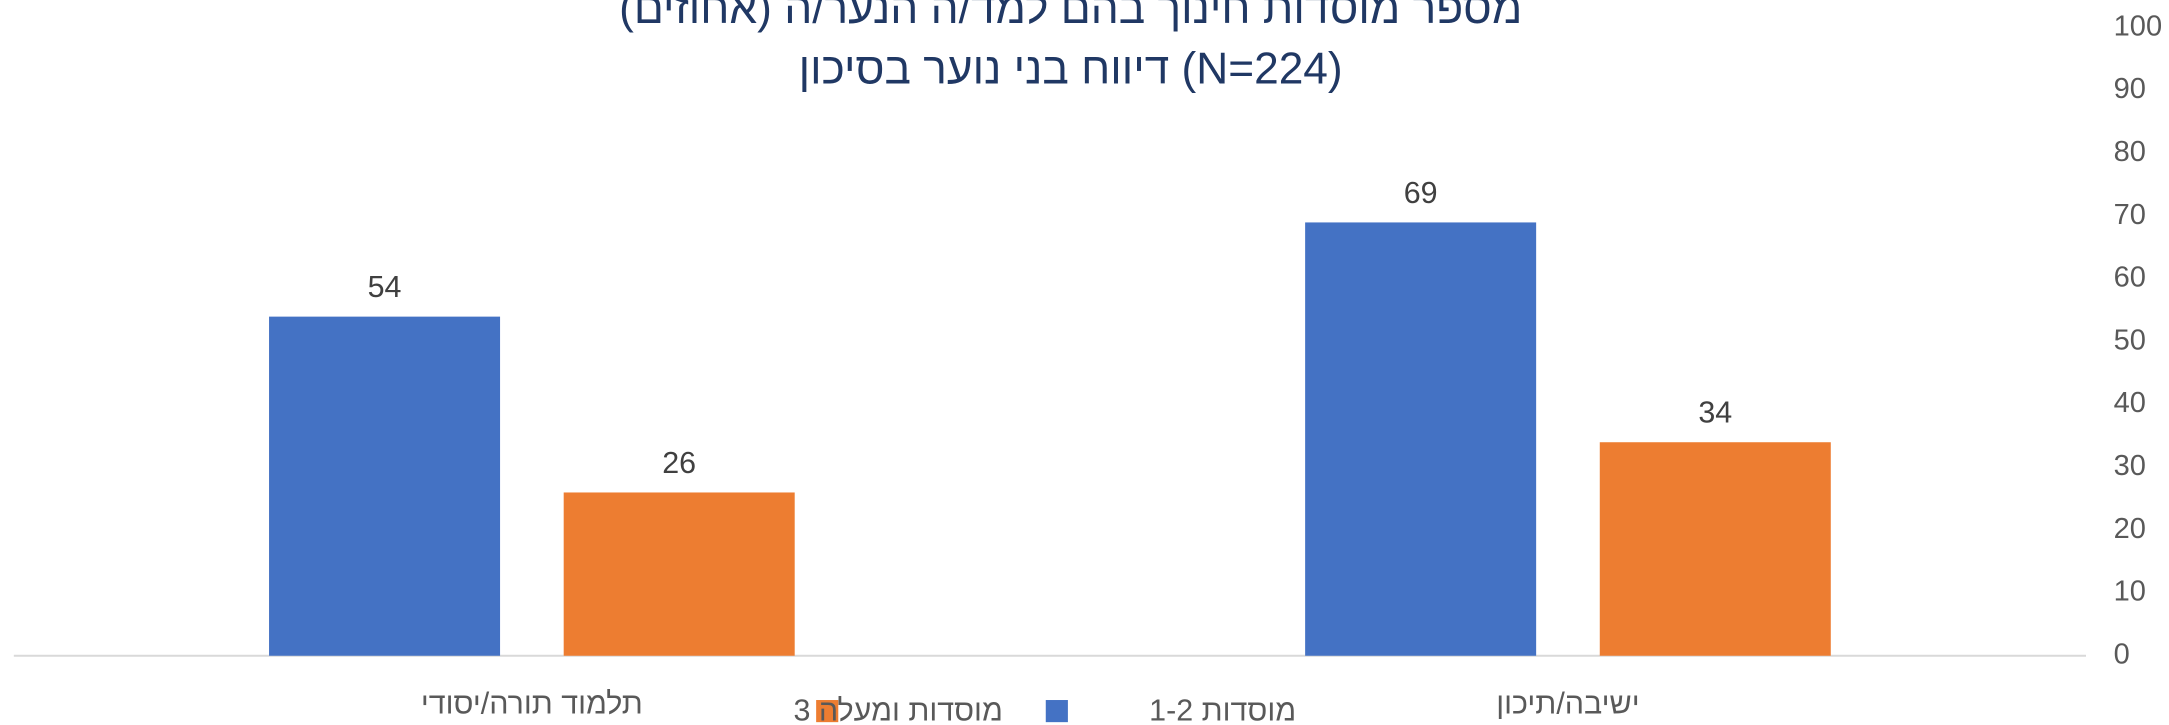 Image resolution: width=2169 pixels, height=725 pixels. I want to click on y-tick-label: 20, so click(2130, 529).